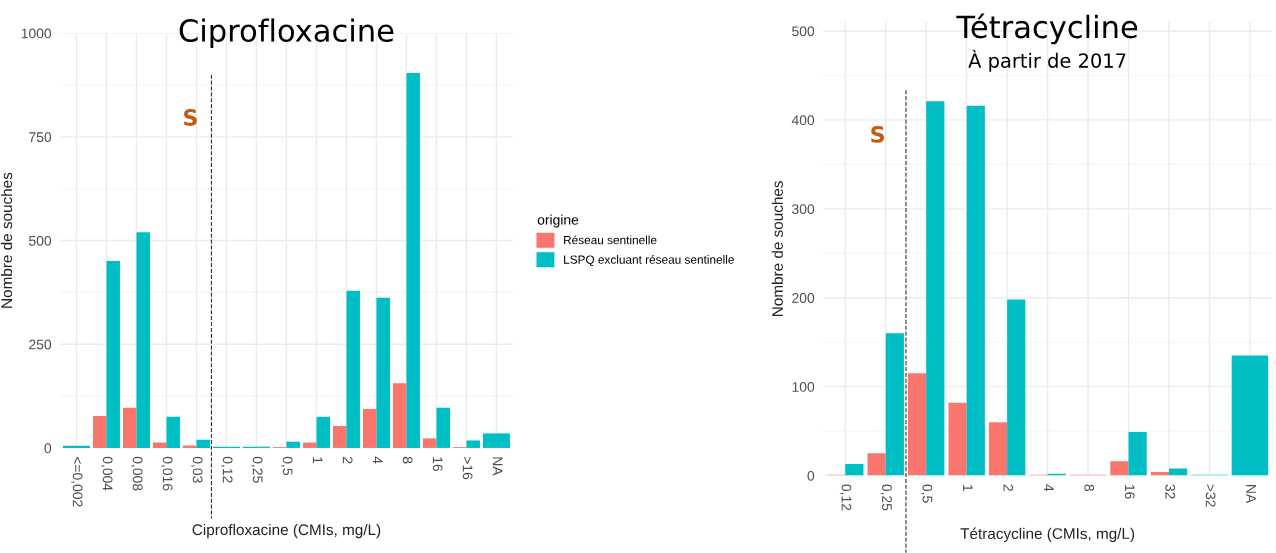 This screenshot has width=1276, height=553. What do you see at coordinates (40, 137) in the screenshot?
I see `y-tick-label: 750` at bounding box center [40, 137].